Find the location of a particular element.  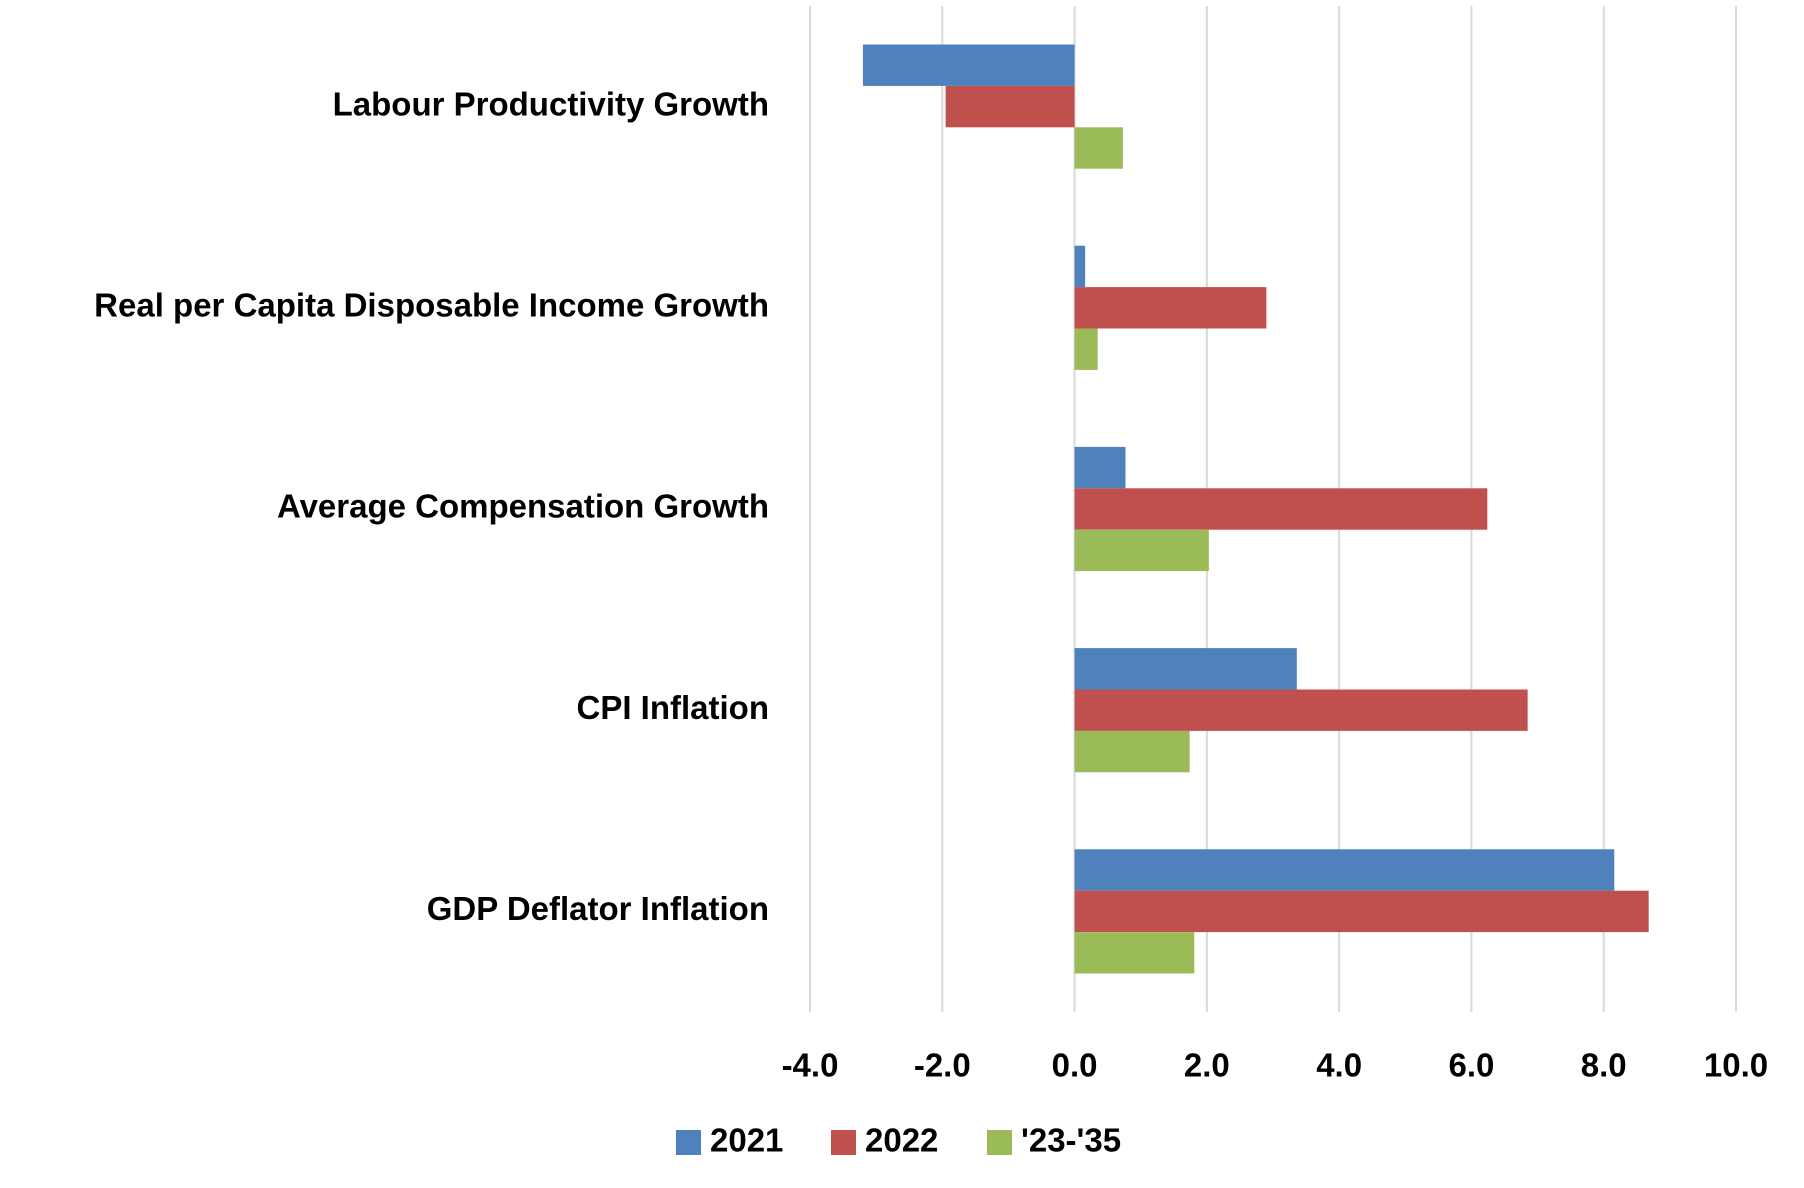

category-label: Real per Capita Disposable Income Growth is located at coordinates (431, 305).